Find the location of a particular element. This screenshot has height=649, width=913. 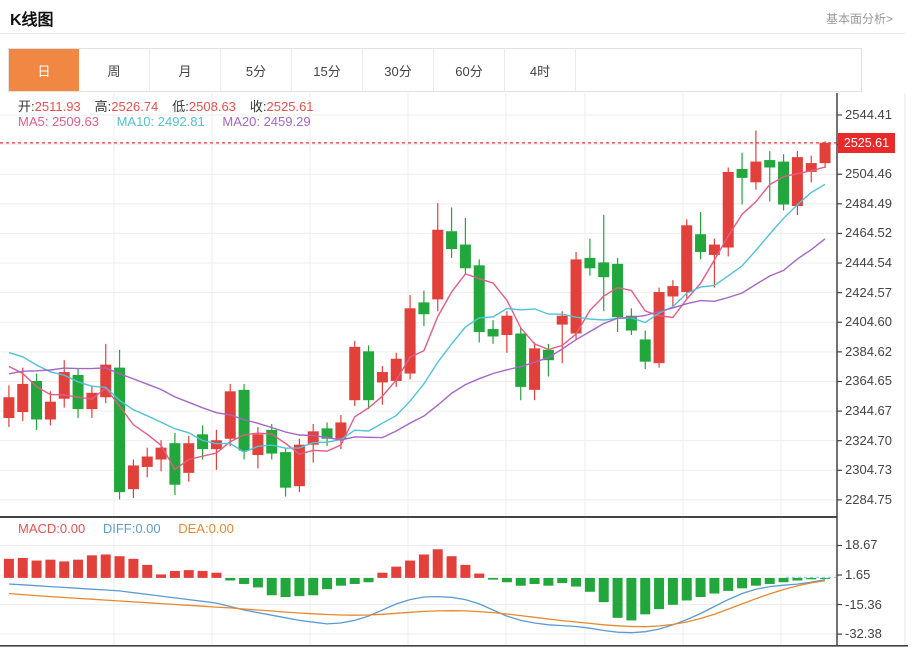

price-tick-2344.67: 2344.67 is located at coordinates (868, 411).